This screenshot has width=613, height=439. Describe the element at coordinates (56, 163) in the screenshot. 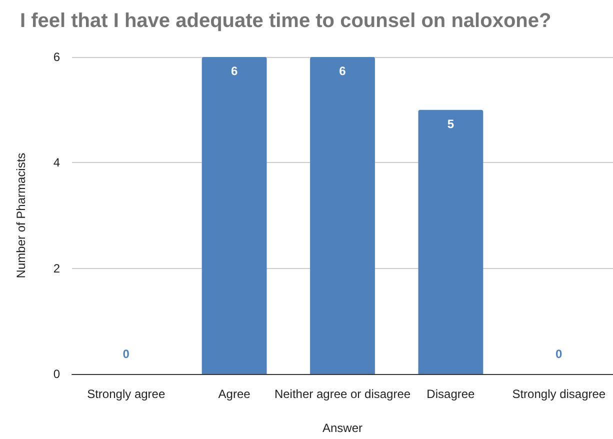

I see `y-tick-label: 4` at that location.